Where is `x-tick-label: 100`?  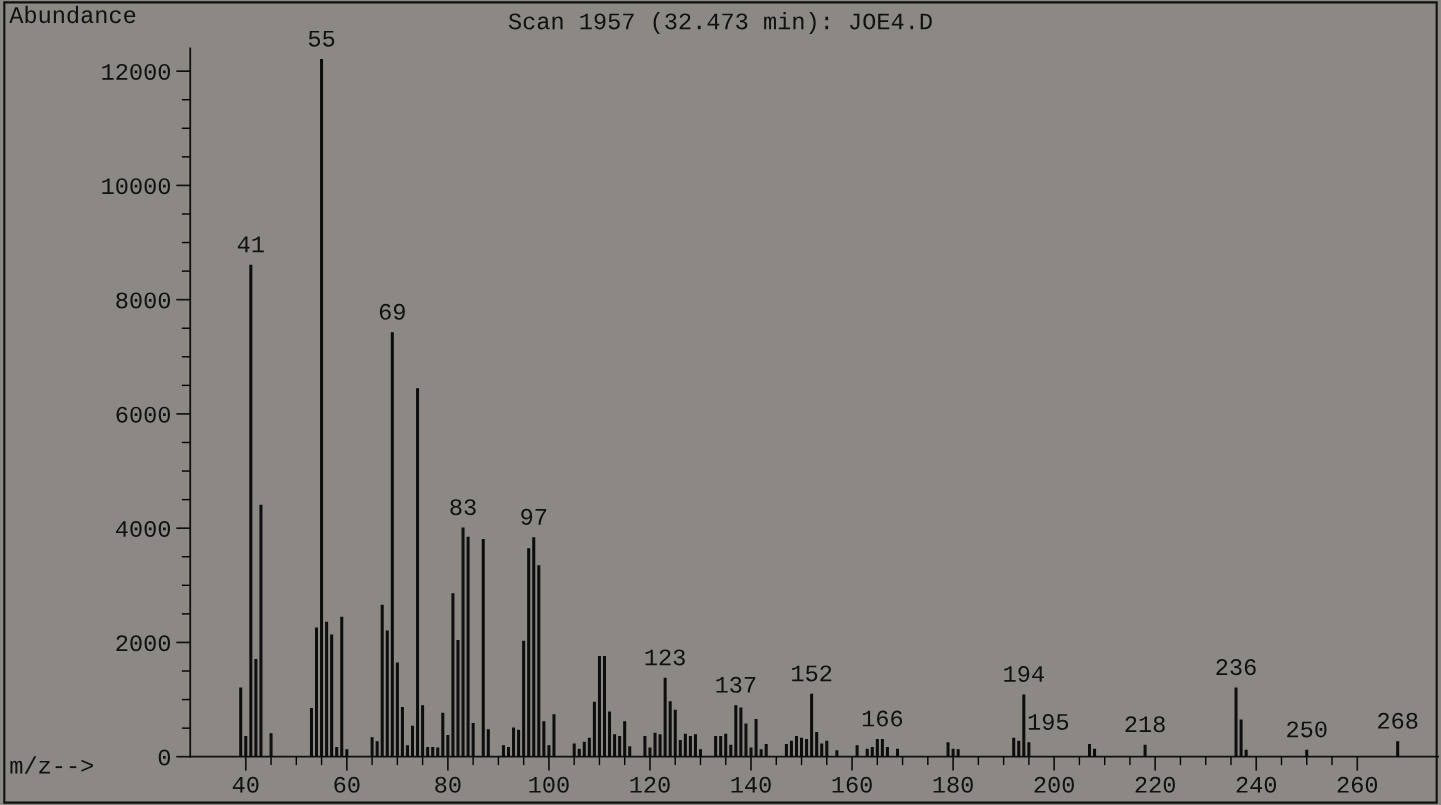 x-tick-label: 100 is located at coordinates (549, 784).